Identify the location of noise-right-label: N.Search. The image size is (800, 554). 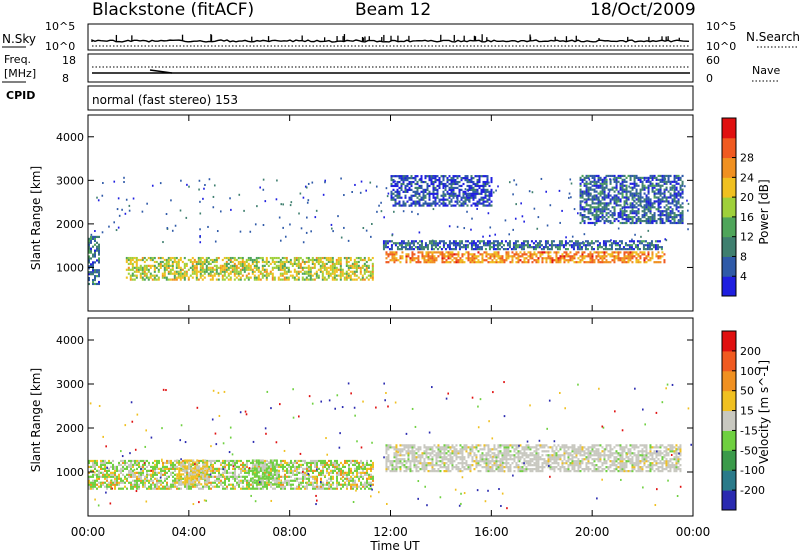
(773, 37).